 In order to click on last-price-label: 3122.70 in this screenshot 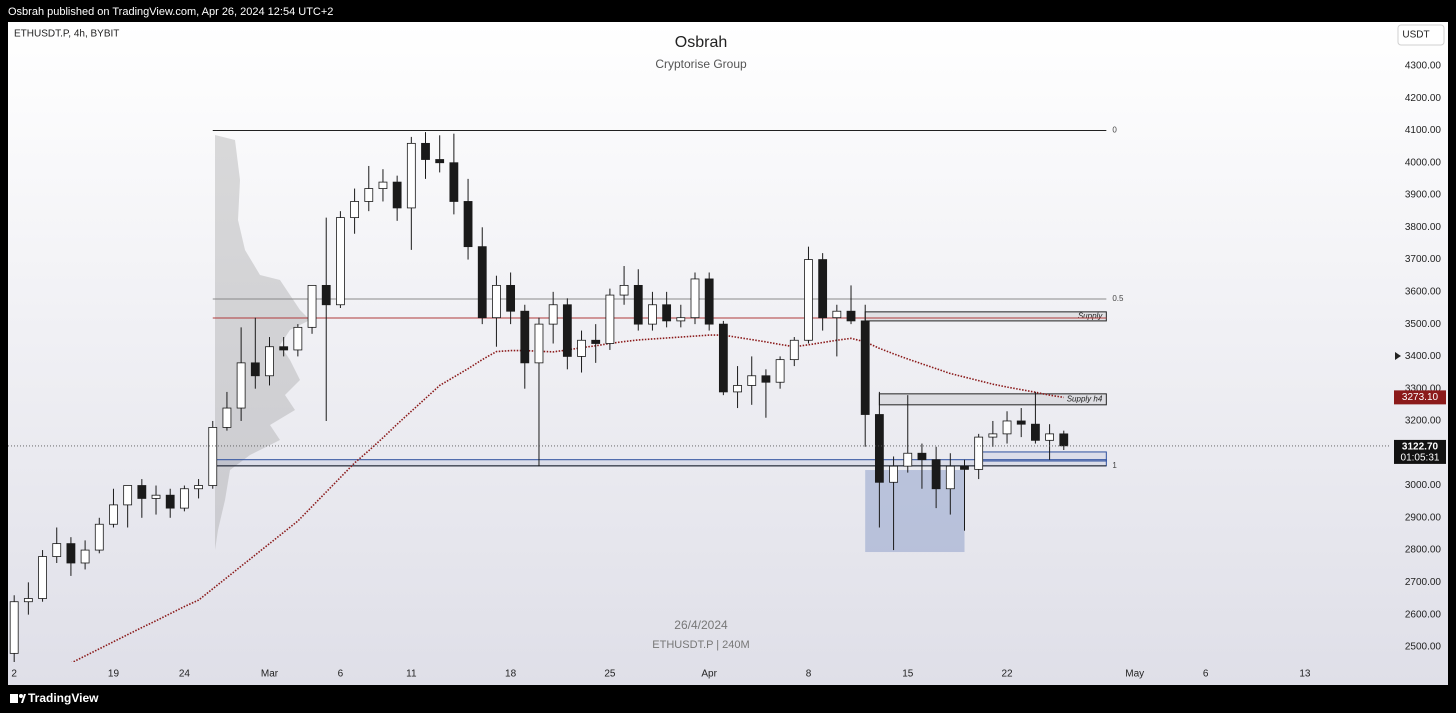, I will do `click(1420, 447)`.